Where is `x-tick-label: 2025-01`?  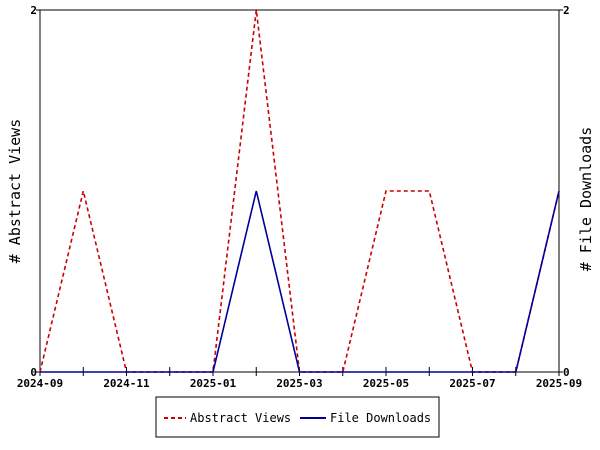
x-tick-label: 2025-01 is located at coordinates (213, 383).